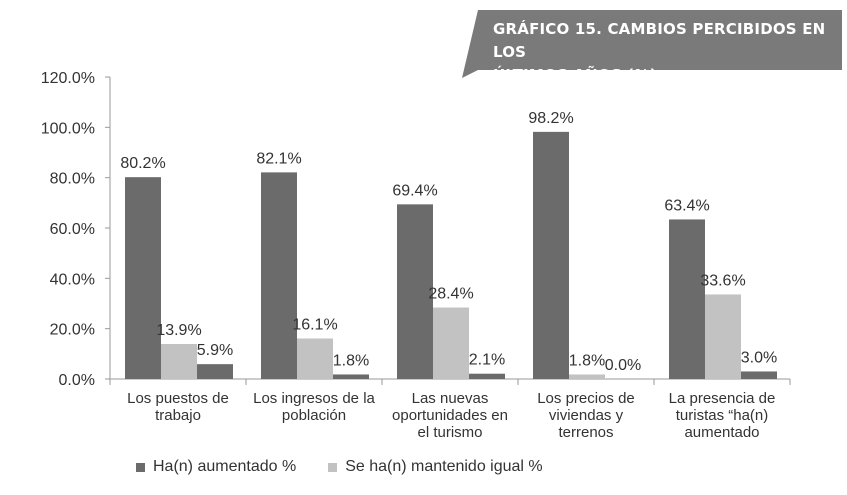 This screenshot has width=847, height=495. Describe the element at coordinates (72, 229) in the screenshot. I see `y-tick-label: 60.0%` at that location.